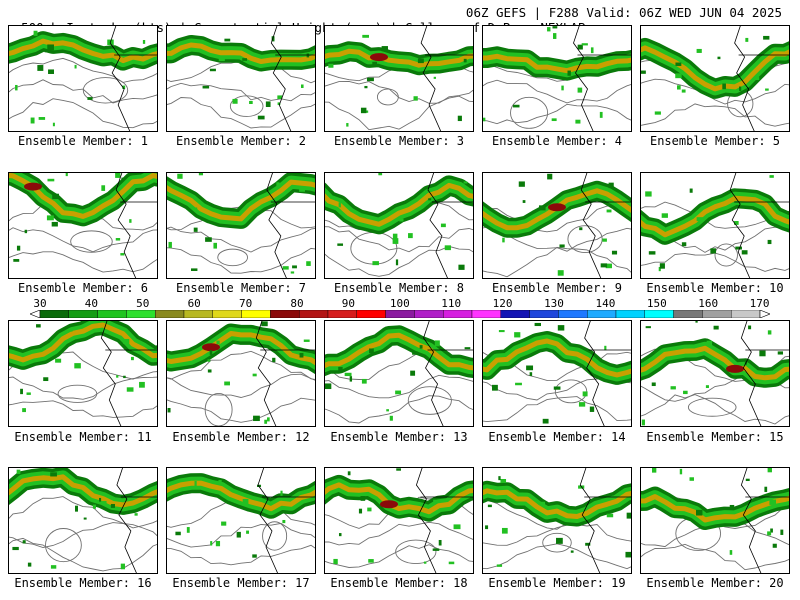 This screenshot has width=800, height=600. What do you see at coordinates (399, 437) in the screenshot?
I see `member-caption: Ensemble Member: 13` at bounding box center [399, 437].